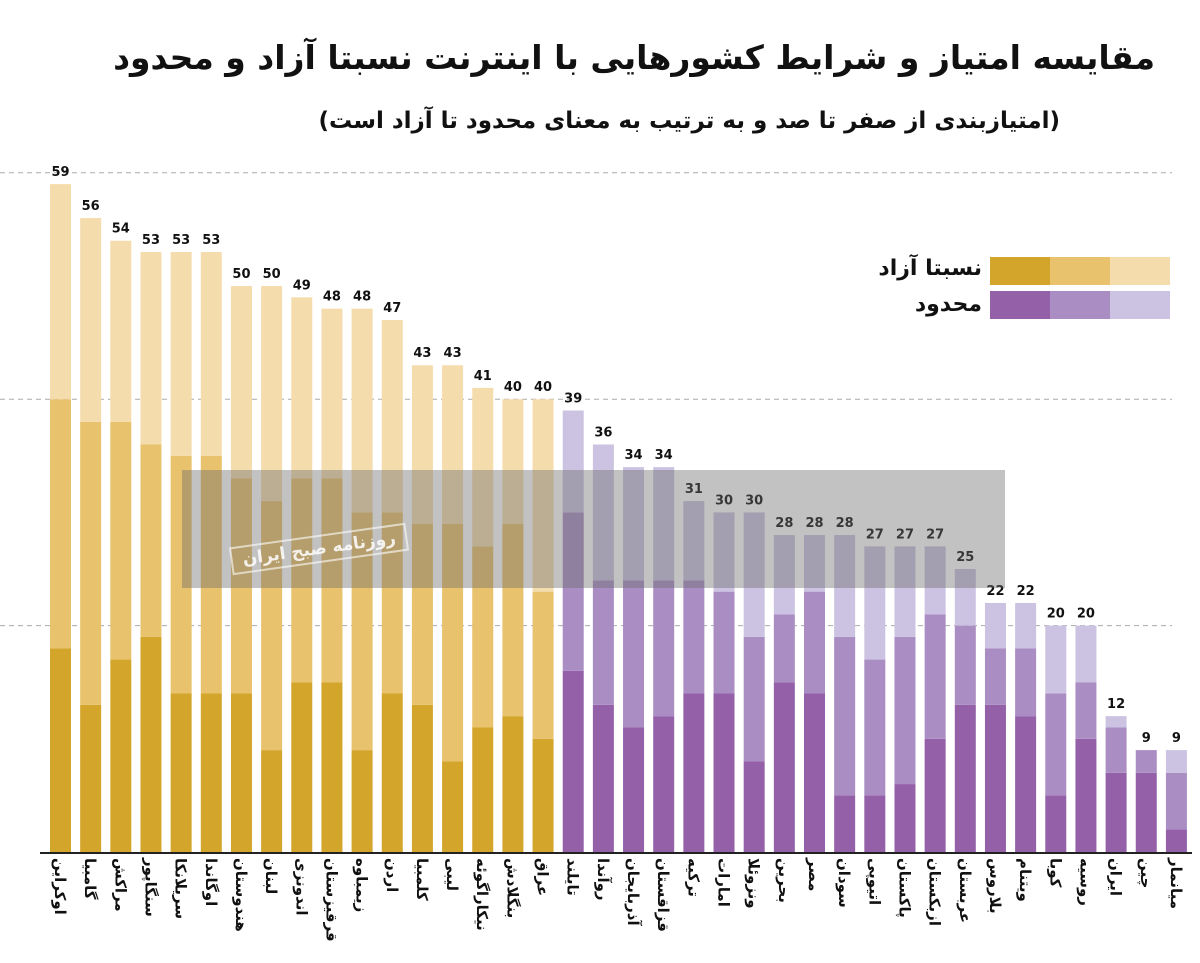  I want to click on x-tick-label: قزاقستان, so click(663, 895).